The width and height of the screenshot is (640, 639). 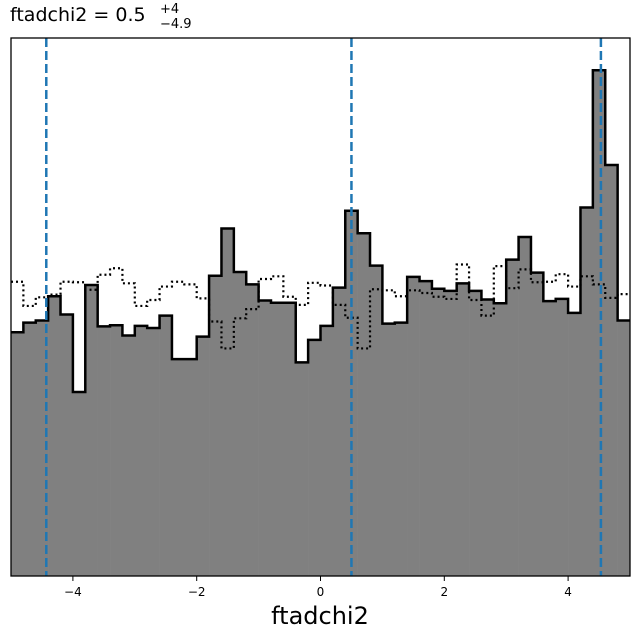 What do you see at coordinates (320, 616) in the screenshot?
I see `x-axis-label: ftadchi2` at bounding box center [320, 616].